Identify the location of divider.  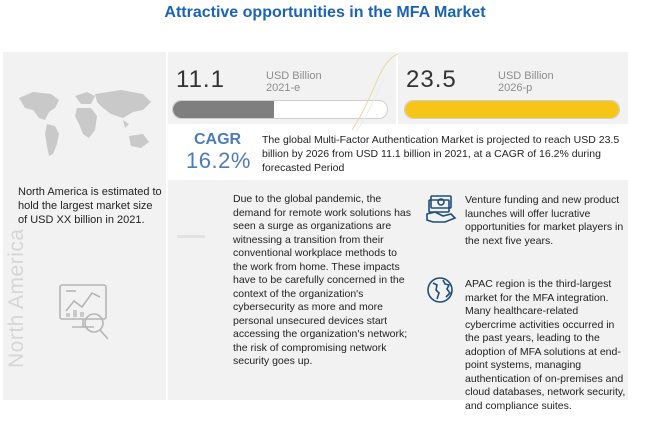
(191, 236).